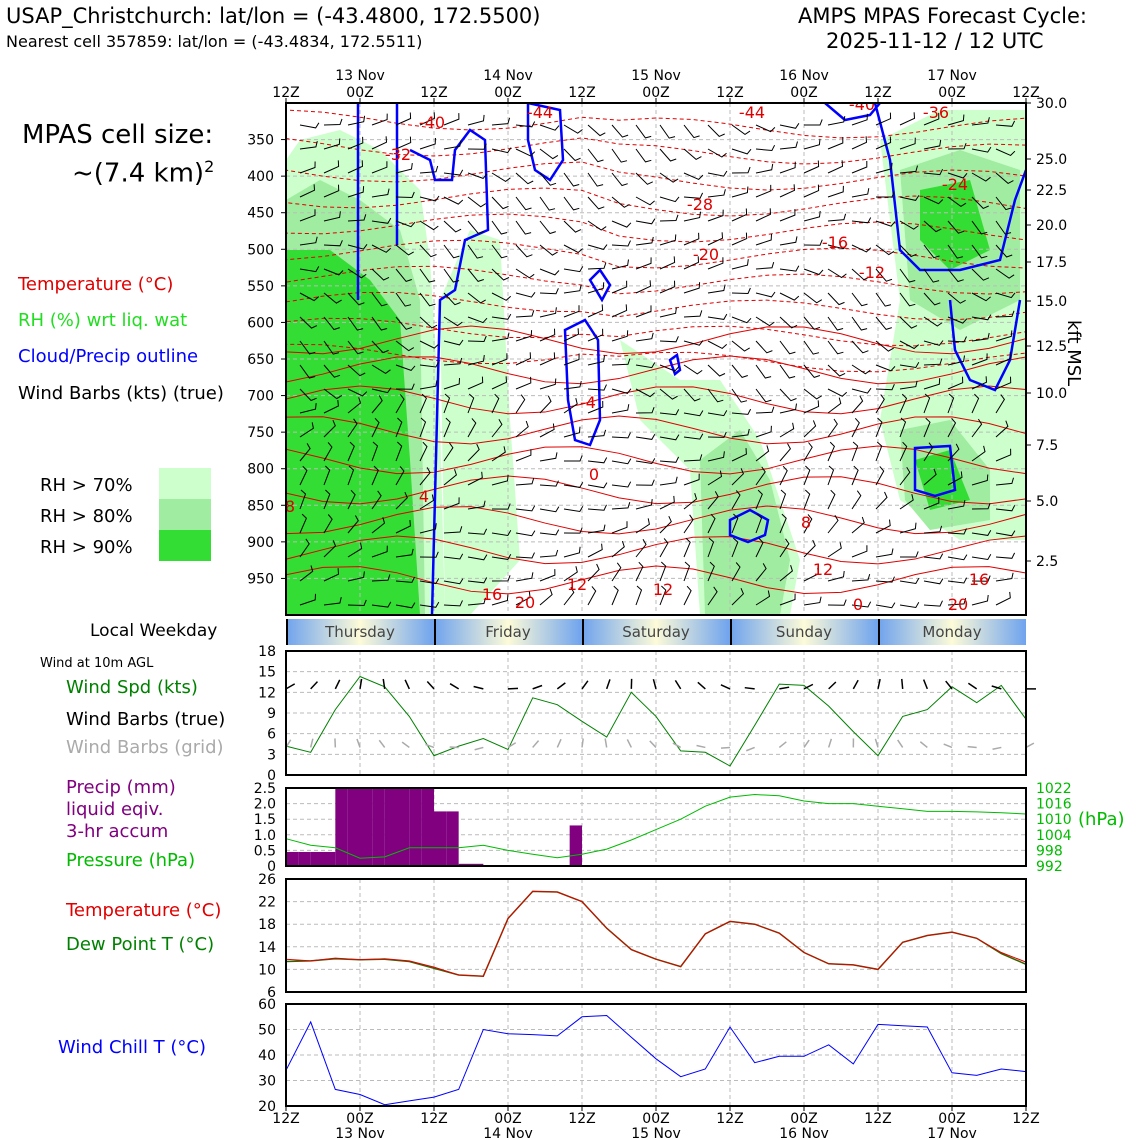  What do you see at coordinates (138, 173) in the screenshot?
I see `cell-size-text: ~(7.4 km)` at bounding box center [138, 173].